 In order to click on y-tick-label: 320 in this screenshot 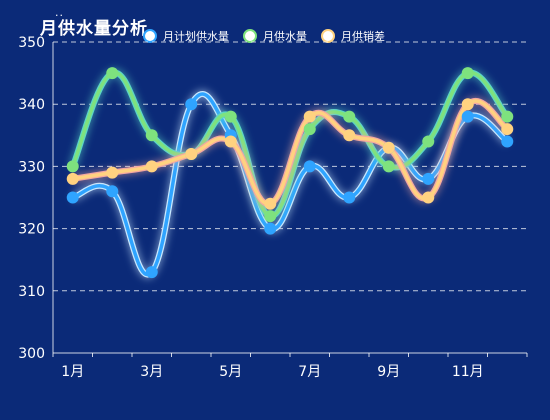, I will do `click(31, 230)`.